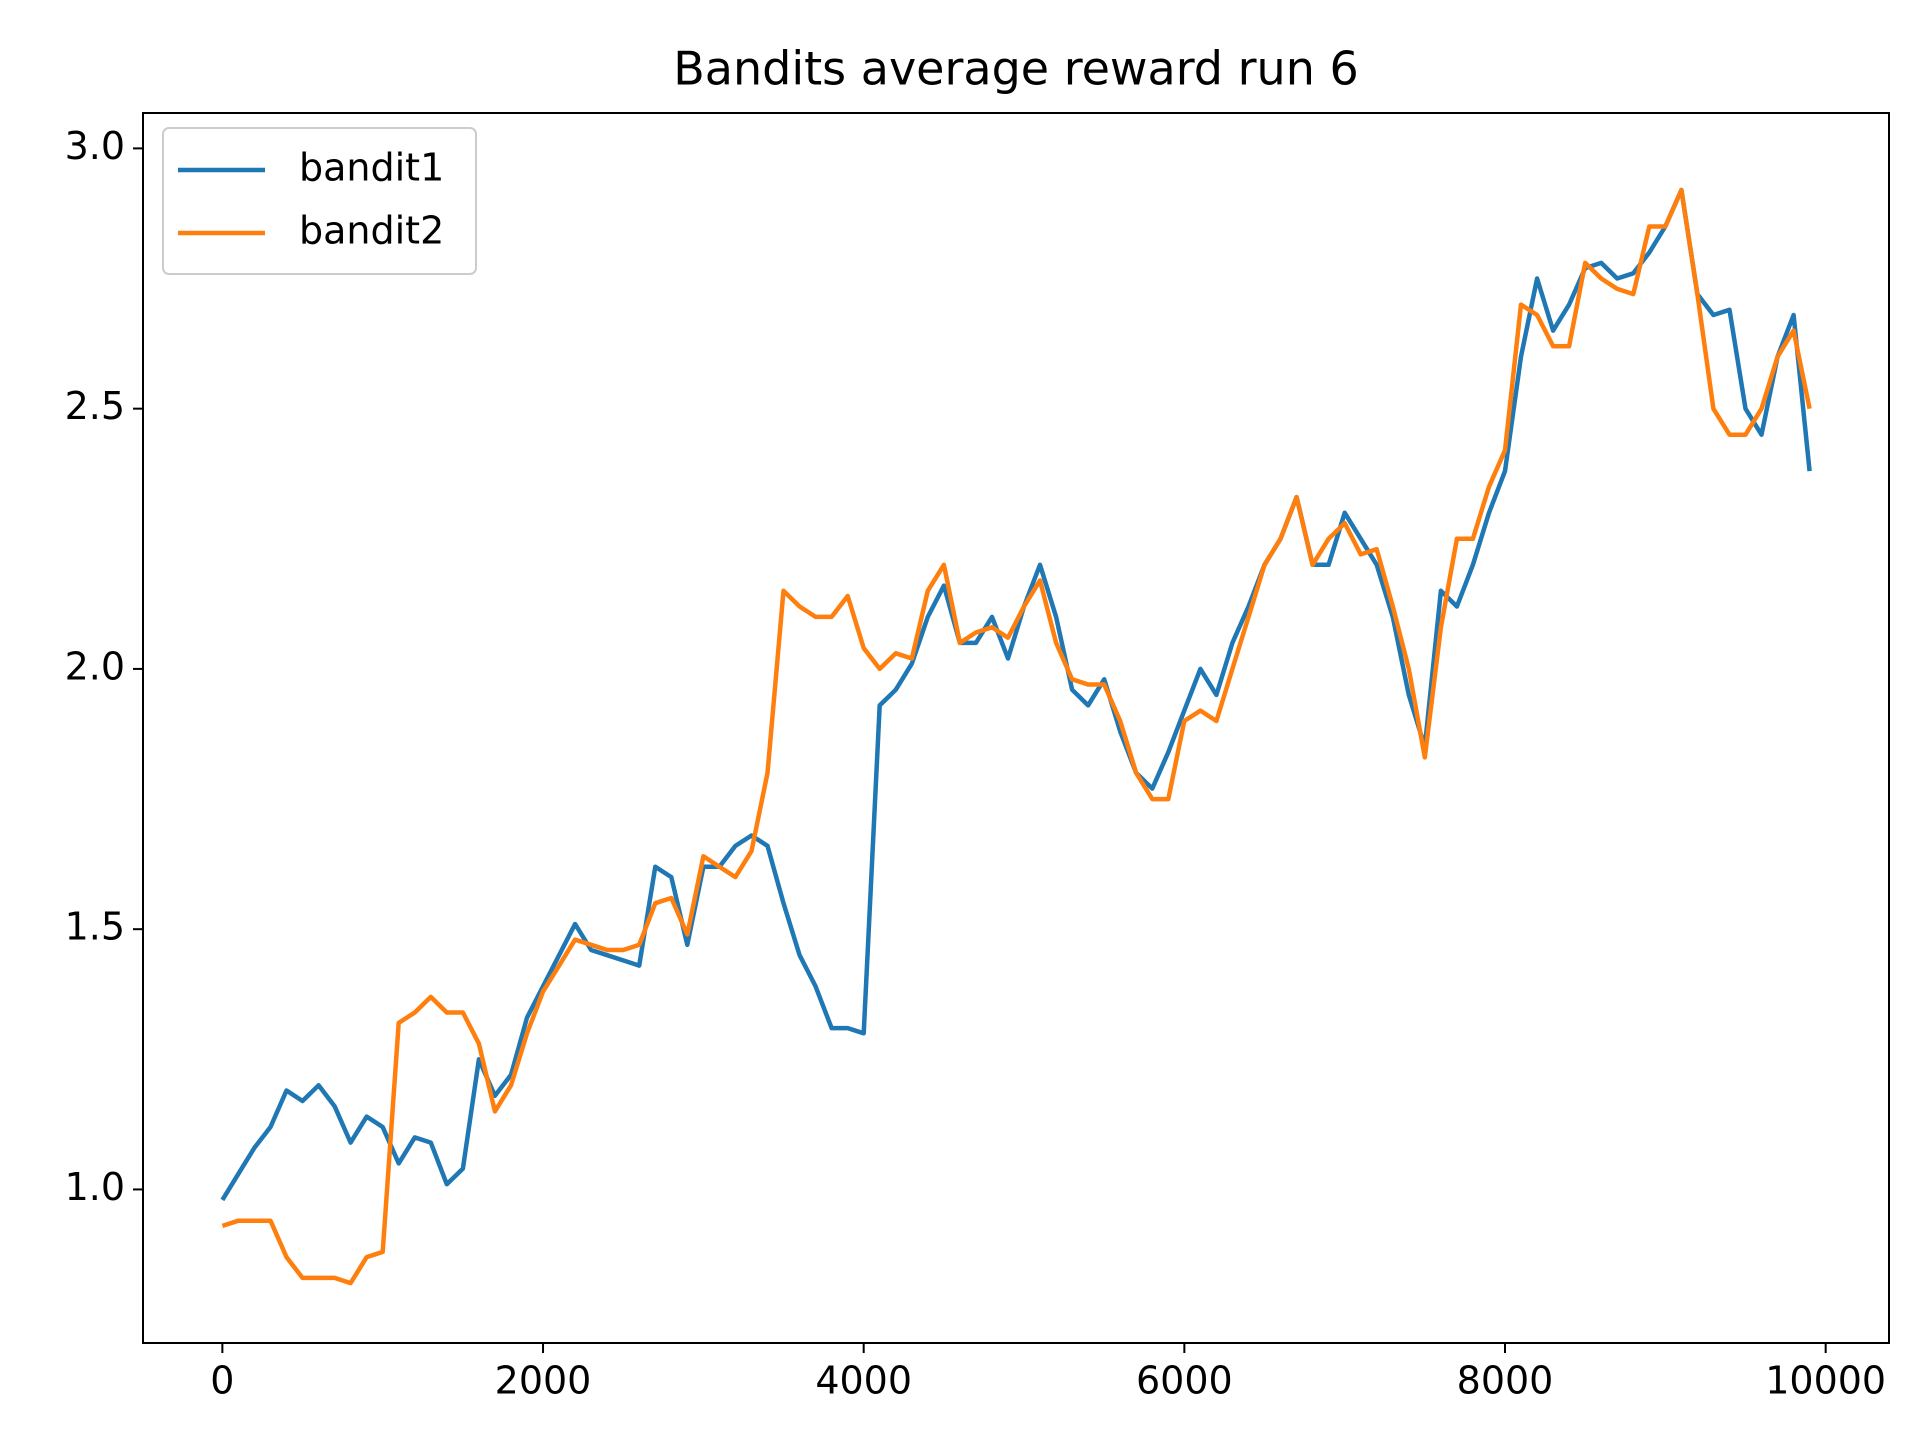 This screenshot has width=1920, height=1440. I want to click on y-tick-label: 1.5, so click(95, 927).